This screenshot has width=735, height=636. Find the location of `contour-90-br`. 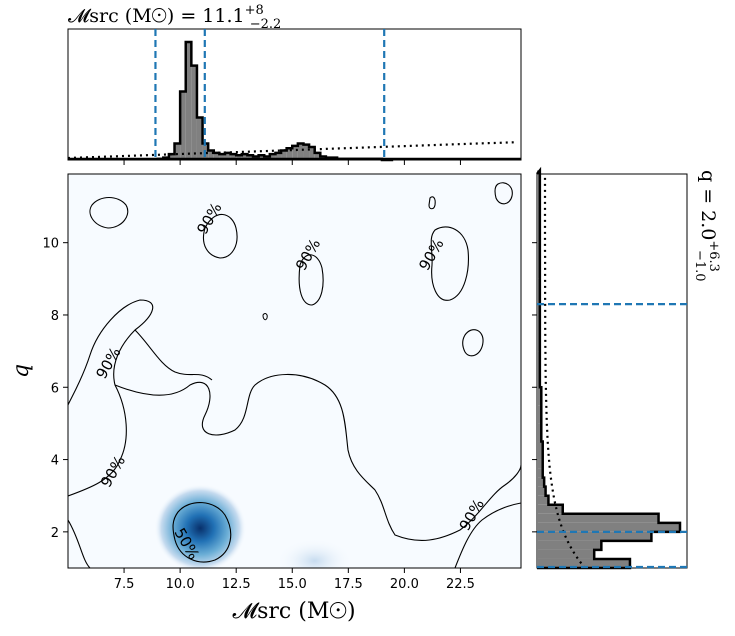

contour-90-br is located at coordinates (487, 535).